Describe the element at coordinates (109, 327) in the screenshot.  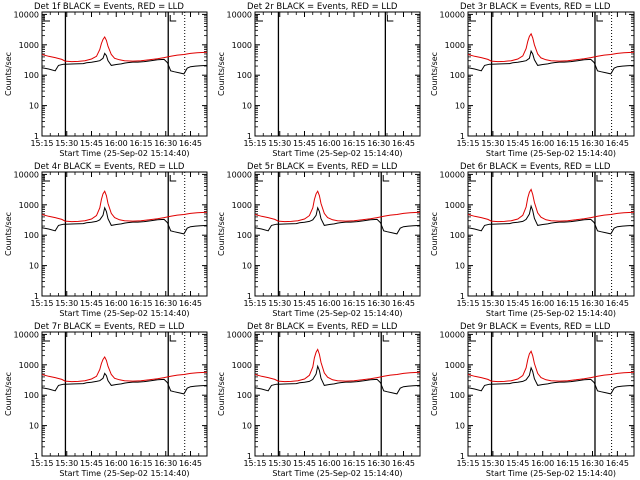
I see `panel-title: Det 7r BLACK = Events, RED = LLD` at that location.